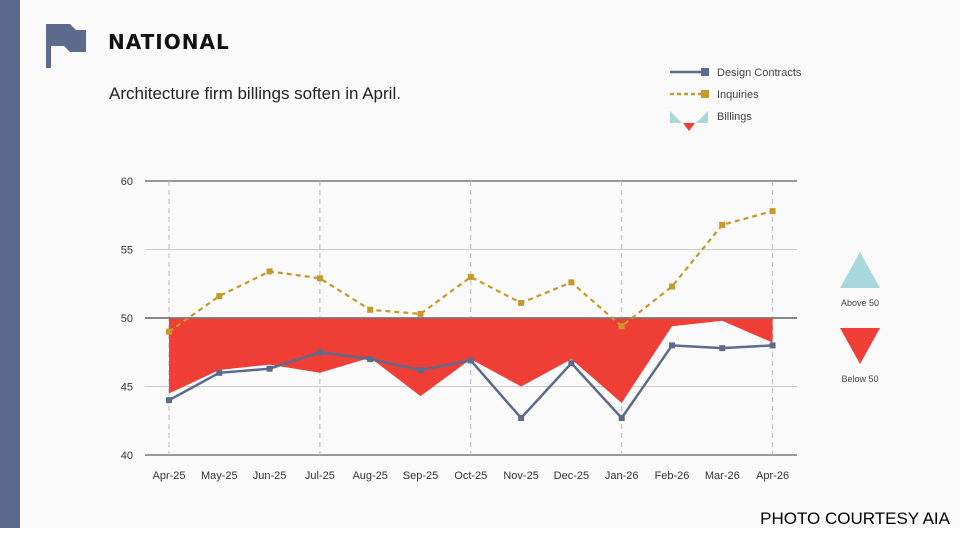 This screenshot has height=540, width=960. What do you see at coordinates (622, 476) in the screenshot?
I see `x-tick-label: Jan-26` at bounding box center [622, 476].